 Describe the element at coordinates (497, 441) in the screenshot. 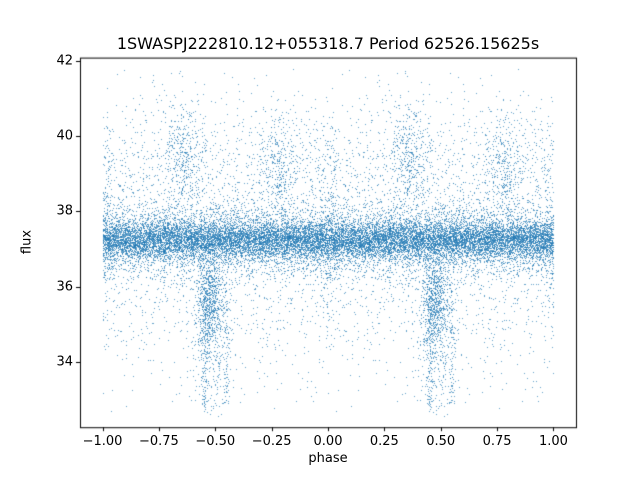

I see `x-tick-label-7: 0.75` at that location.